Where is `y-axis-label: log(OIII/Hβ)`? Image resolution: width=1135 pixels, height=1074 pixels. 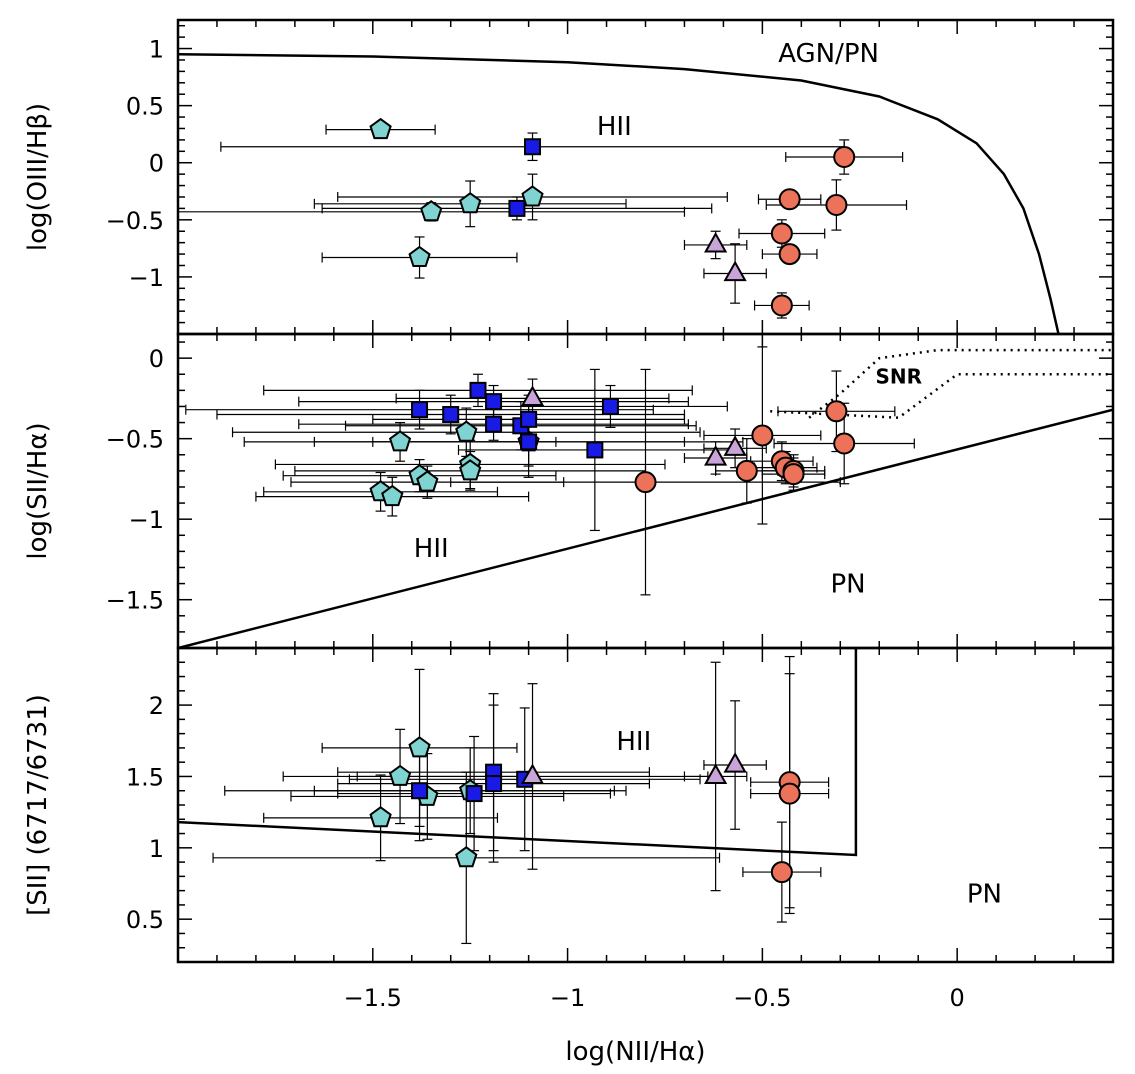 y-axis-label: log(OIII/Hβ) is located at coordinates (38, 177).